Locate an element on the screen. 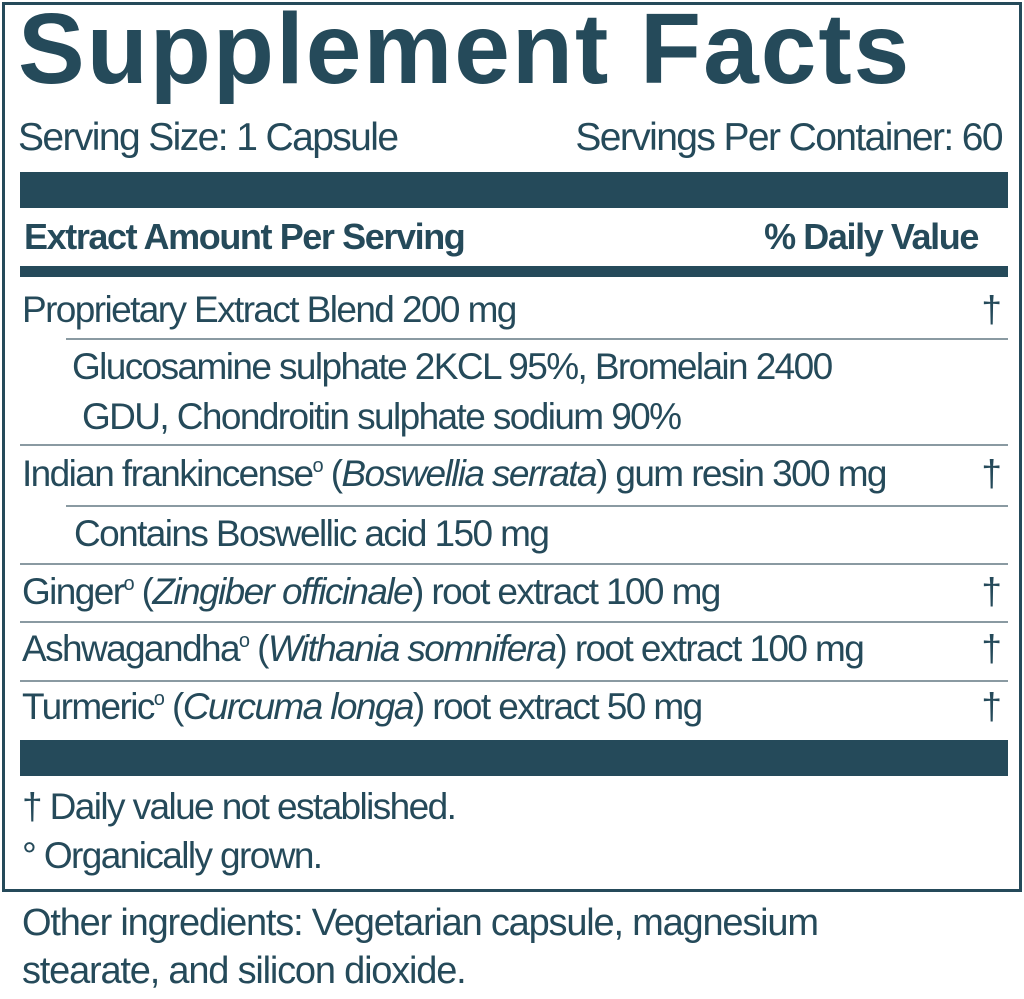  ingredient-name: Ginger is located at coordinates (73, 591).